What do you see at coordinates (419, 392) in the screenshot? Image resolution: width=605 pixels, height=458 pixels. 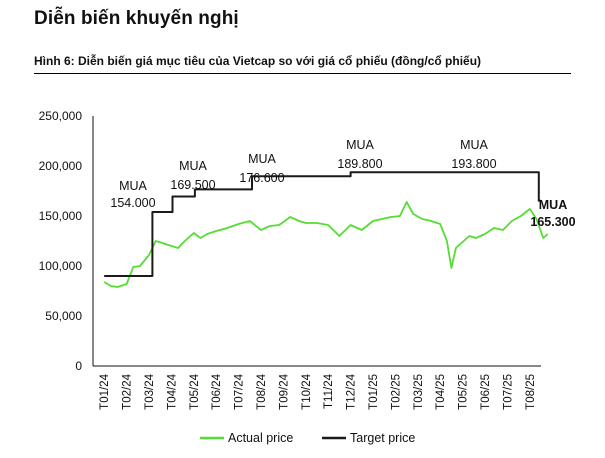 I see `x-tick-label: T03/25` at bounding box center [419, 392].